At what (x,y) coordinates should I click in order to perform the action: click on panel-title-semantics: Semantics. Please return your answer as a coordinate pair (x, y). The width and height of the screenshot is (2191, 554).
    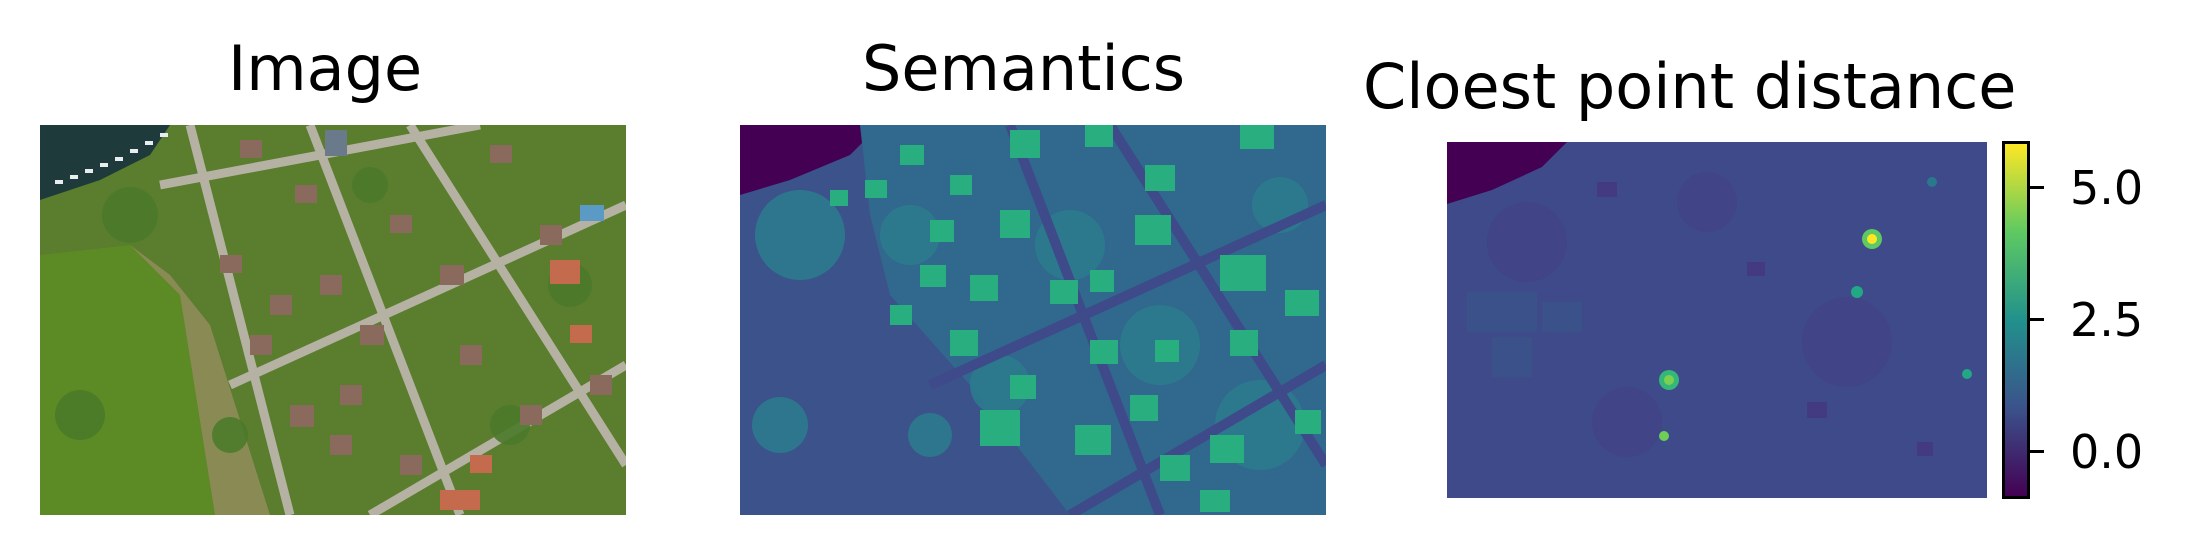
    Looking at the image, I should click on (1024, 68).